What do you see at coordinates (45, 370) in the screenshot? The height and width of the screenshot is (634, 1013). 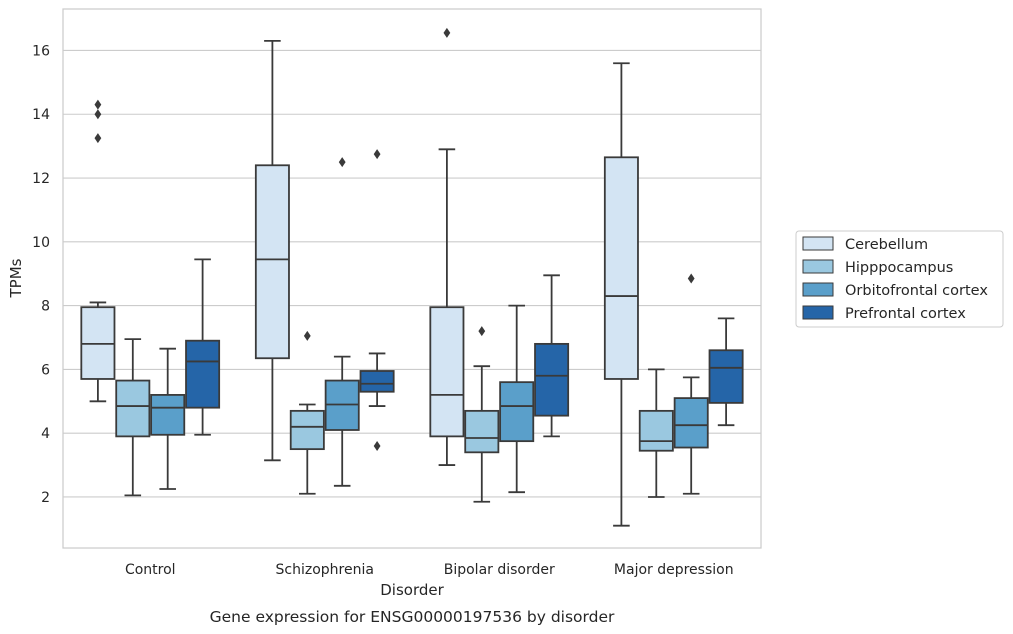 I see `y-tick-label: 6` at bounding box center [45, 370].